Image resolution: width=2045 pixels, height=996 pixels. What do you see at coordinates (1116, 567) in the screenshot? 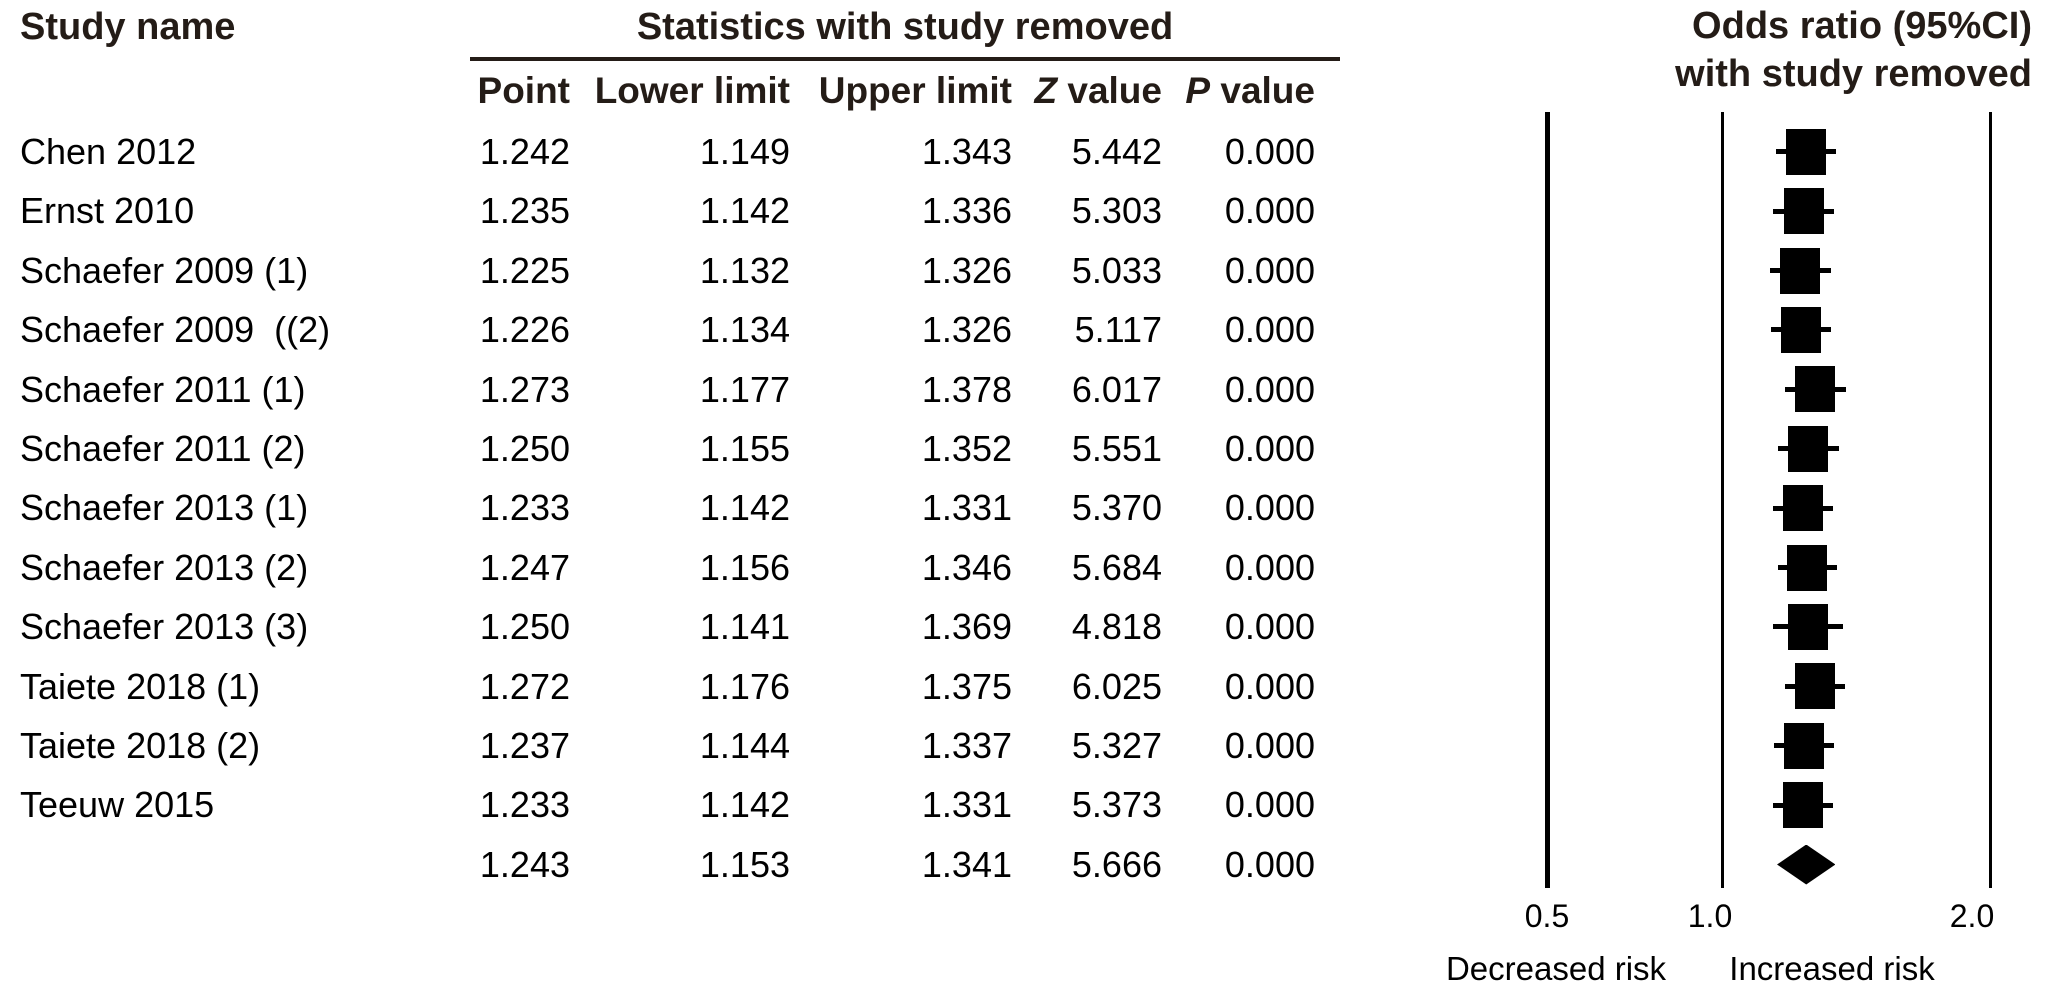
I see `z-value-cell: 5.684` at bounding box center [1116, 567].